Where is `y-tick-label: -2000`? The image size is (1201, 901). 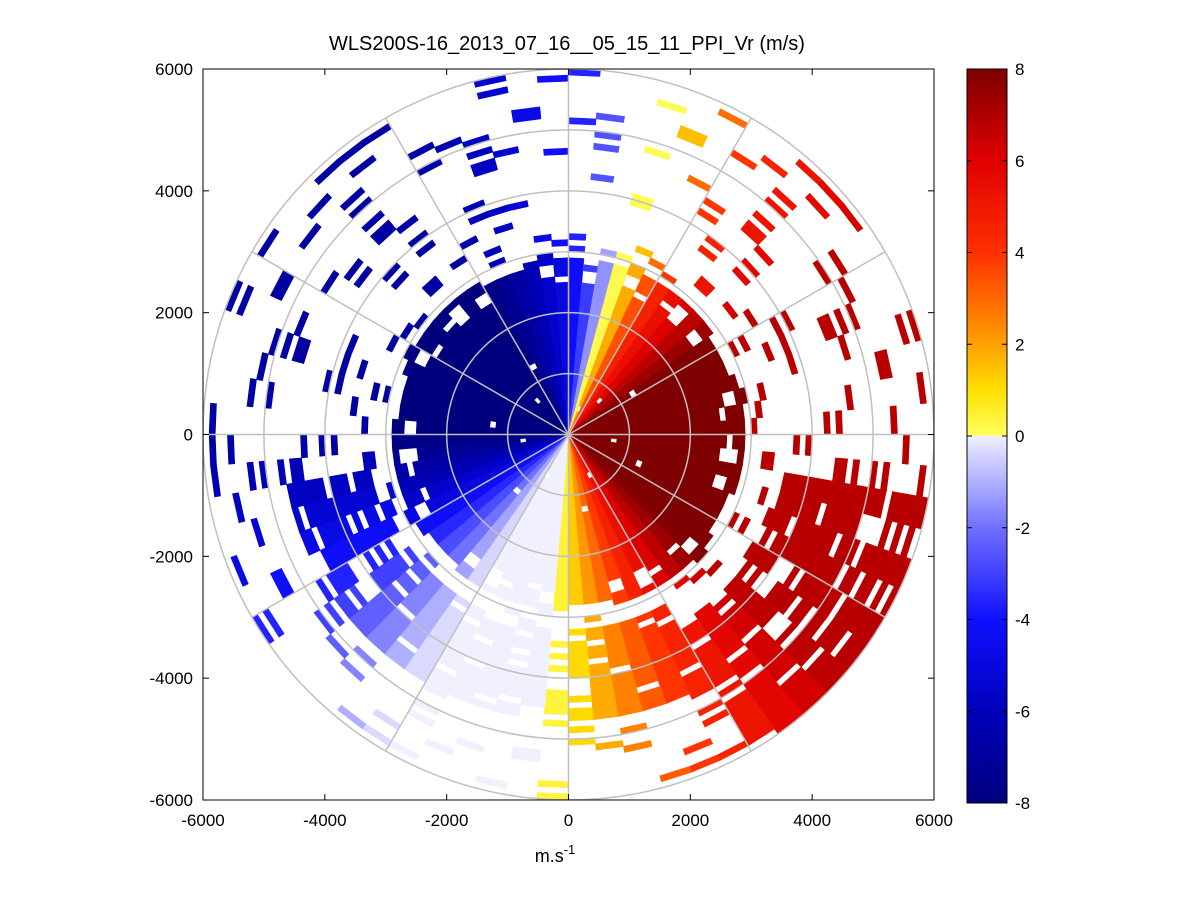
y-tick-label: -2000 is located at coordinates (171, 556).